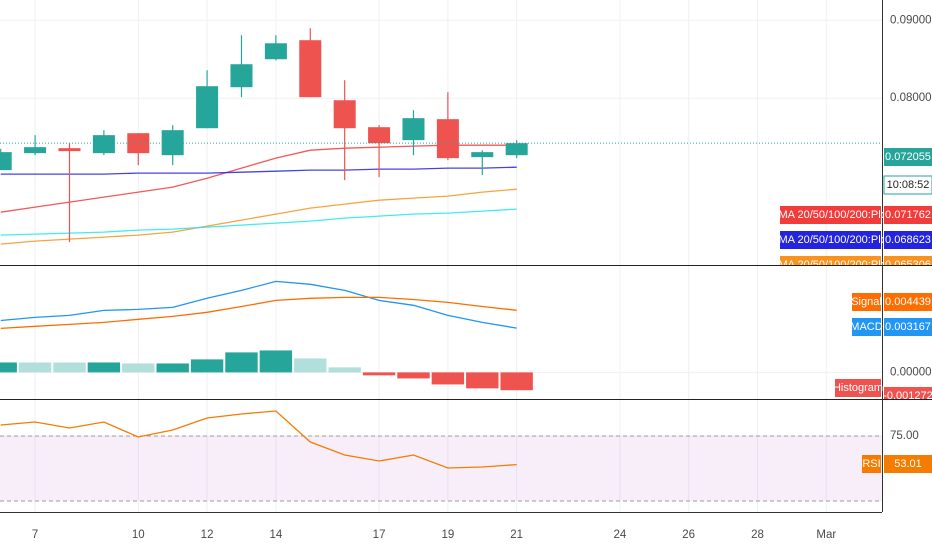  I want to click on ema-value-label: 0.068623, so click(908, 240).